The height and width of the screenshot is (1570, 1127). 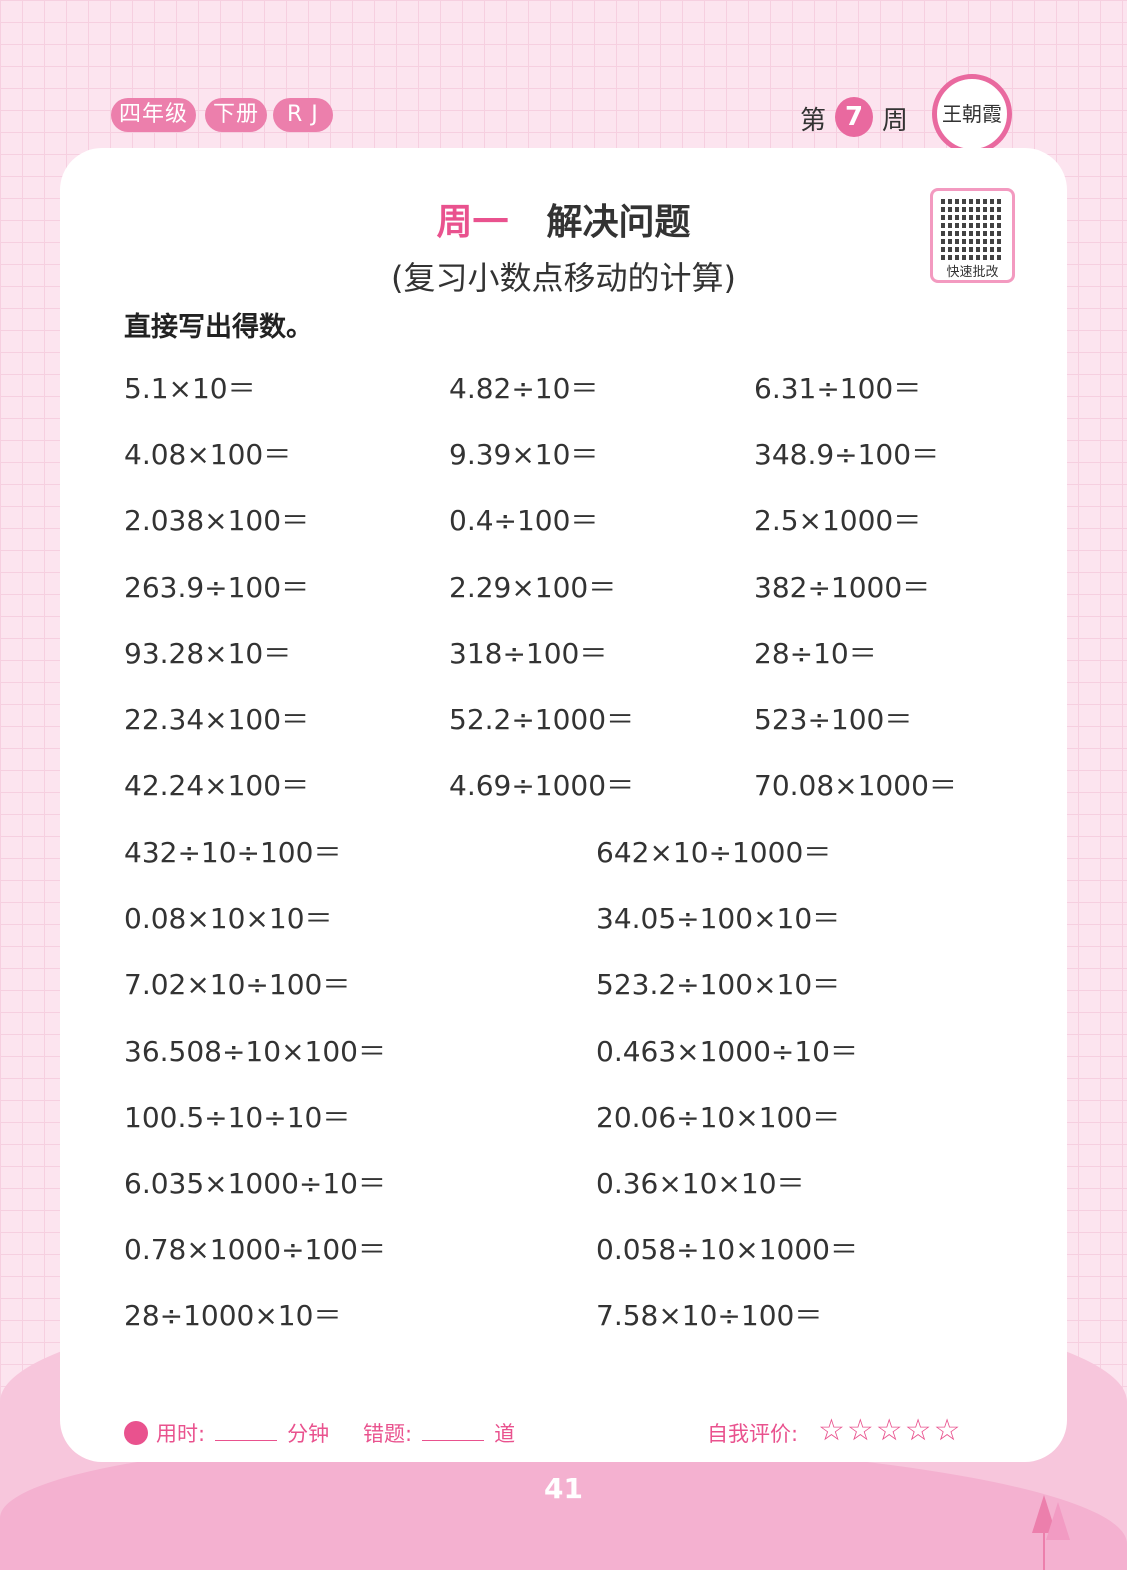 What do you see at coordinates (233, 852) in the screenshot?
I see `problem: 432÷10÷100＝` at bounding box center [233, 852].